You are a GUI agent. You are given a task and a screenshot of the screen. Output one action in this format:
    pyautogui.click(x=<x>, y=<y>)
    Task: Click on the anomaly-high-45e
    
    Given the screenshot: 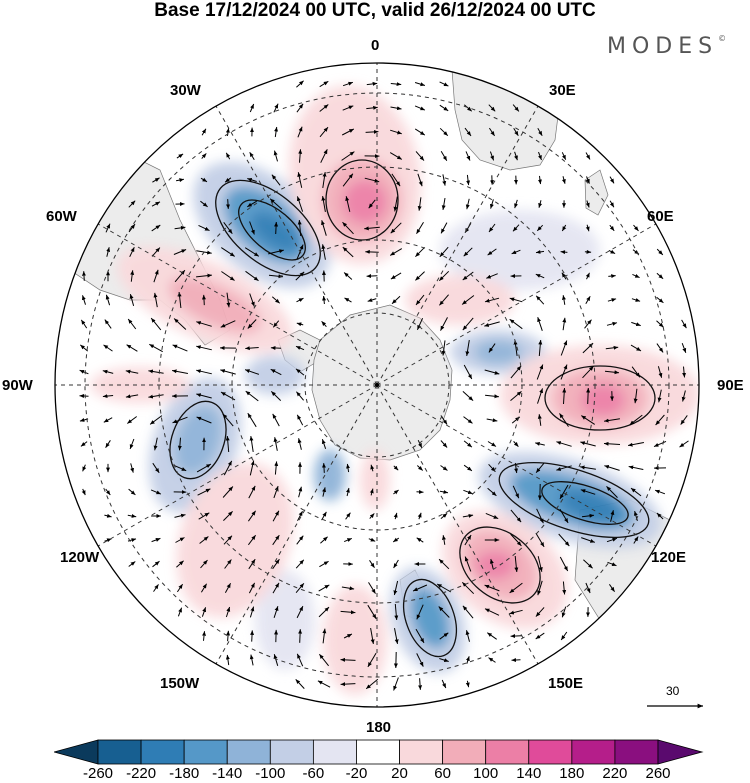 What is the action you would take?
    pyautogui.click(x=460, y=300)
    